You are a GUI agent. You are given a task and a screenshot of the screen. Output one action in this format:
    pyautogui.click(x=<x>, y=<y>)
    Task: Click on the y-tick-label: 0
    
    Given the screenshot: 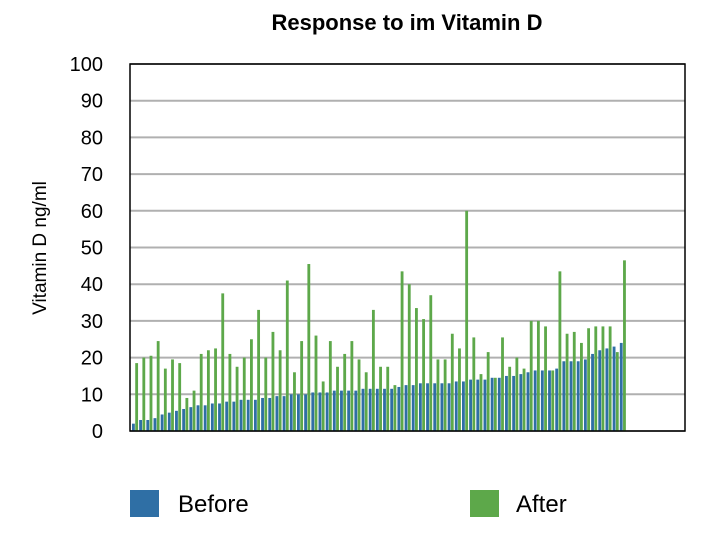 What is the action you would take?
    pyautogui.click(x=97, y=432)
    